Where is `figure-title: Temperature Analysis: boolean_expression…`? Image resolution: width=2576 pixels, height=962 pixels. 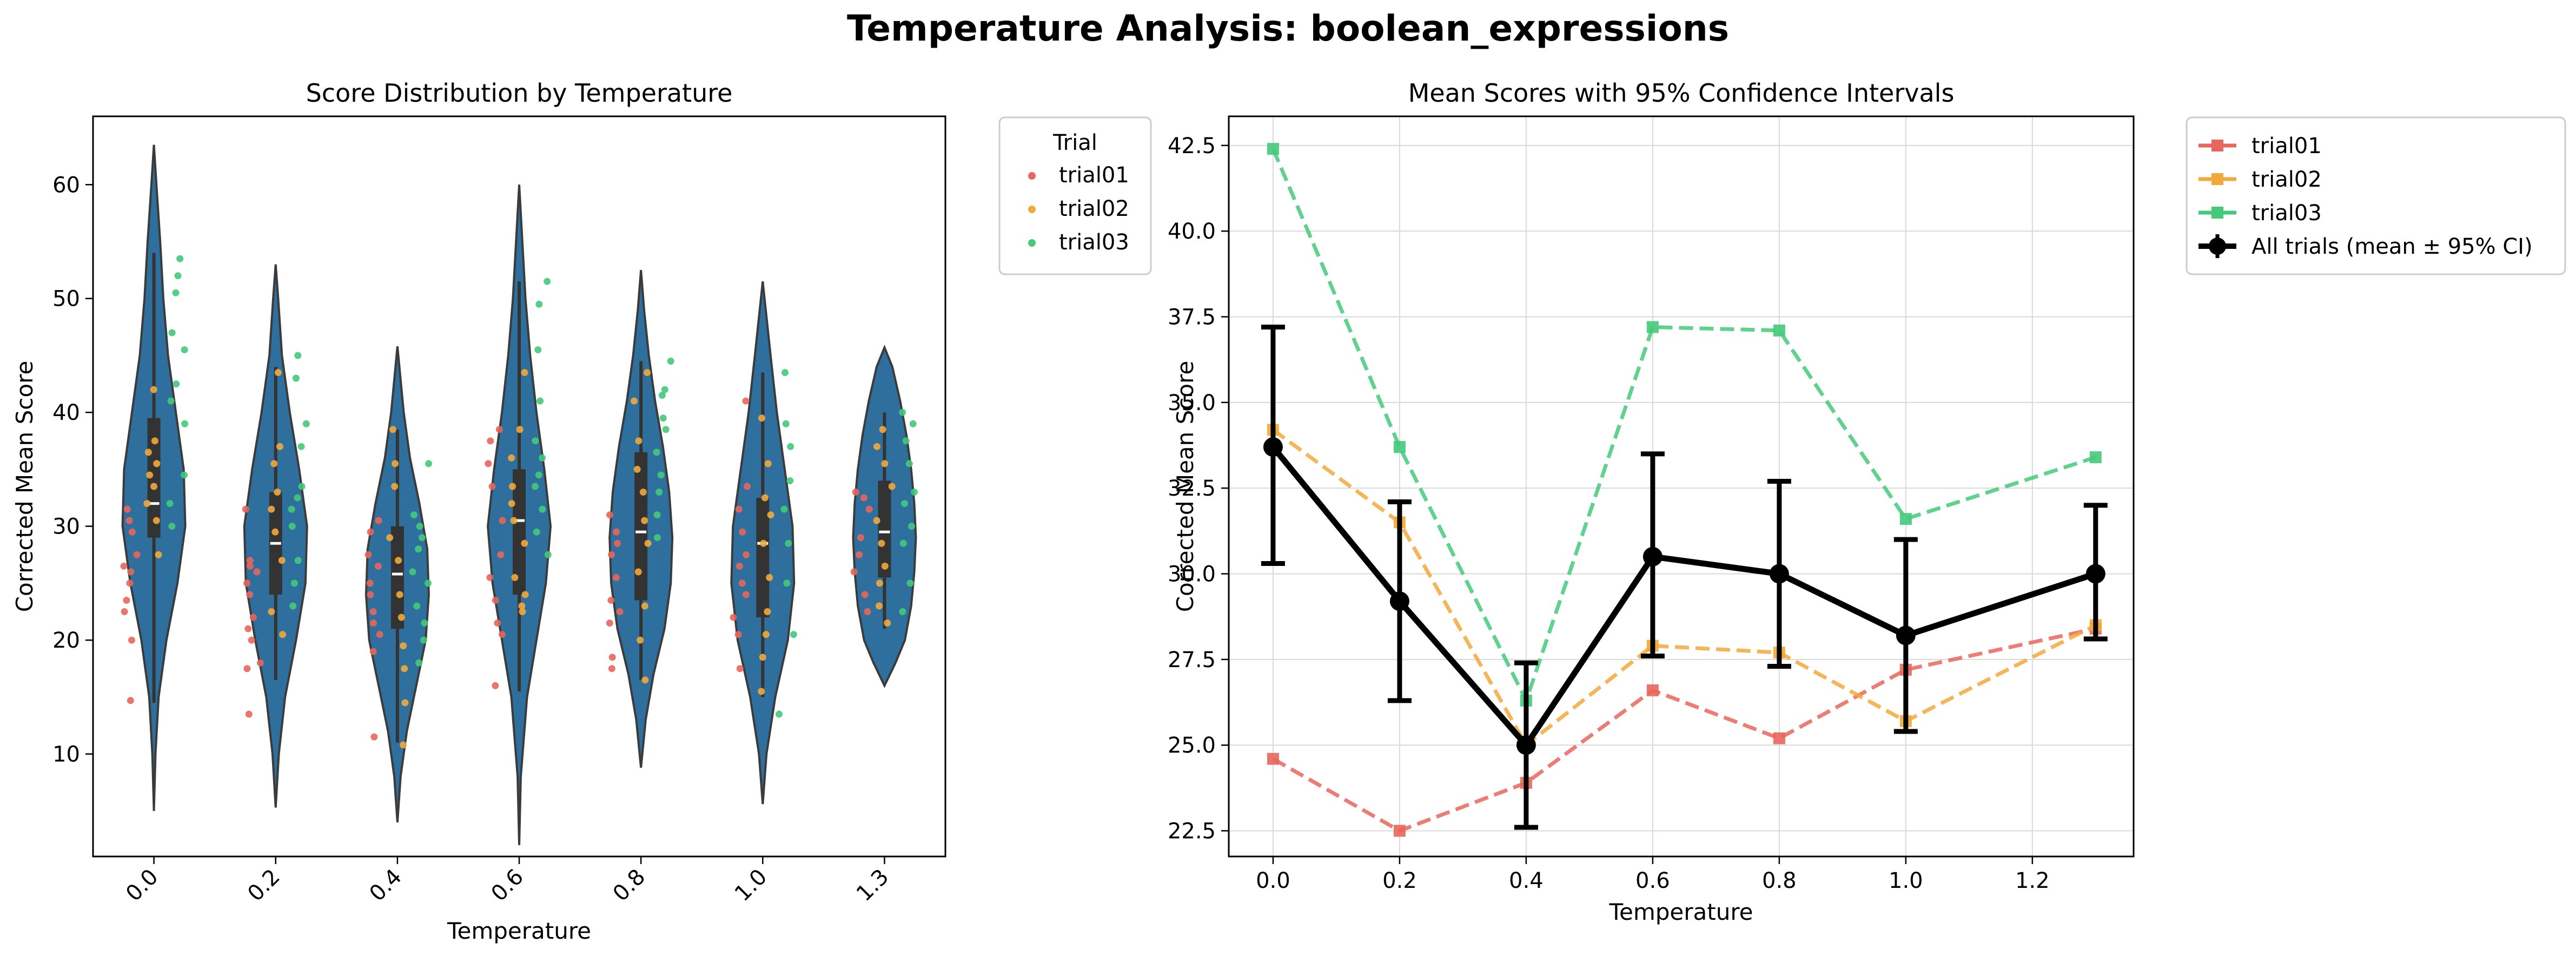
figure-title: Temperature Analysis: boolean_expression… is located at coordinates (1288, 28).